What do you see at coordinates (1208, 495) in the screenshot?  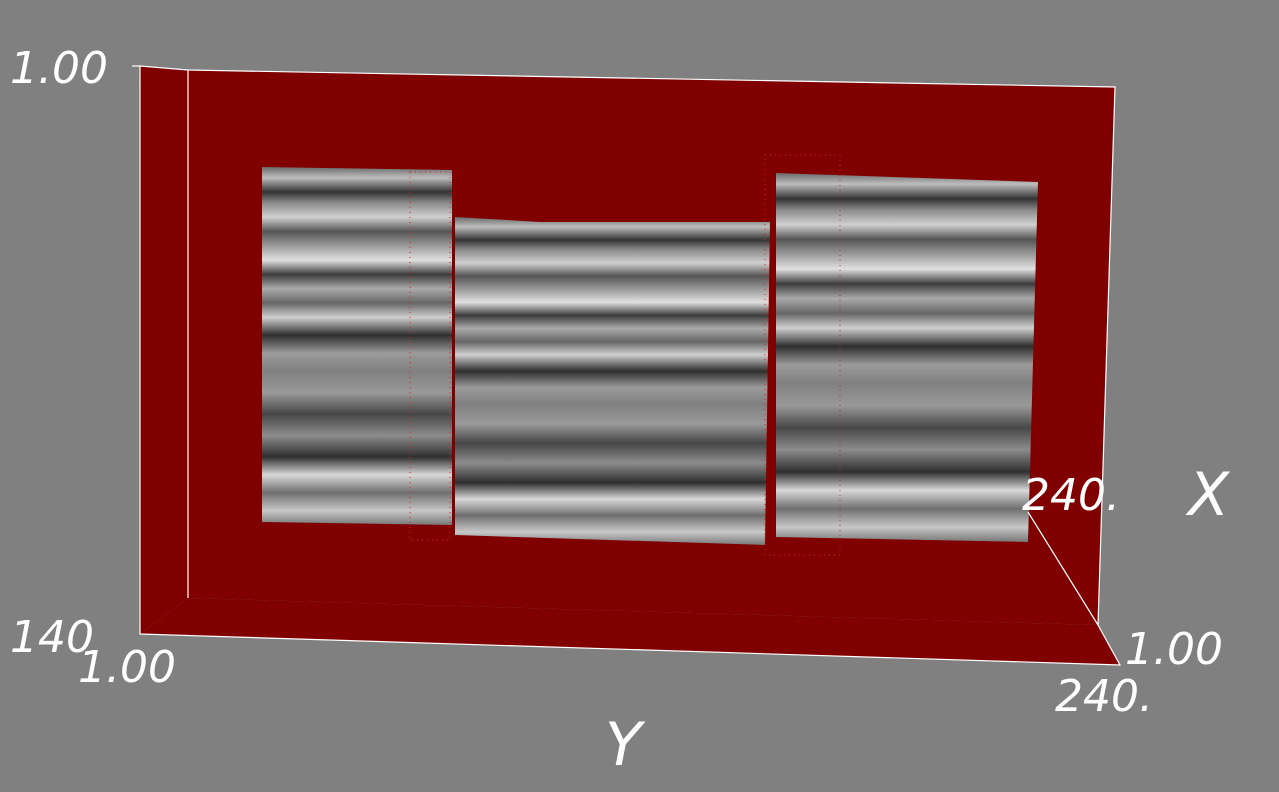 I see `axis-title: X` at bounding box center [1208, 495].